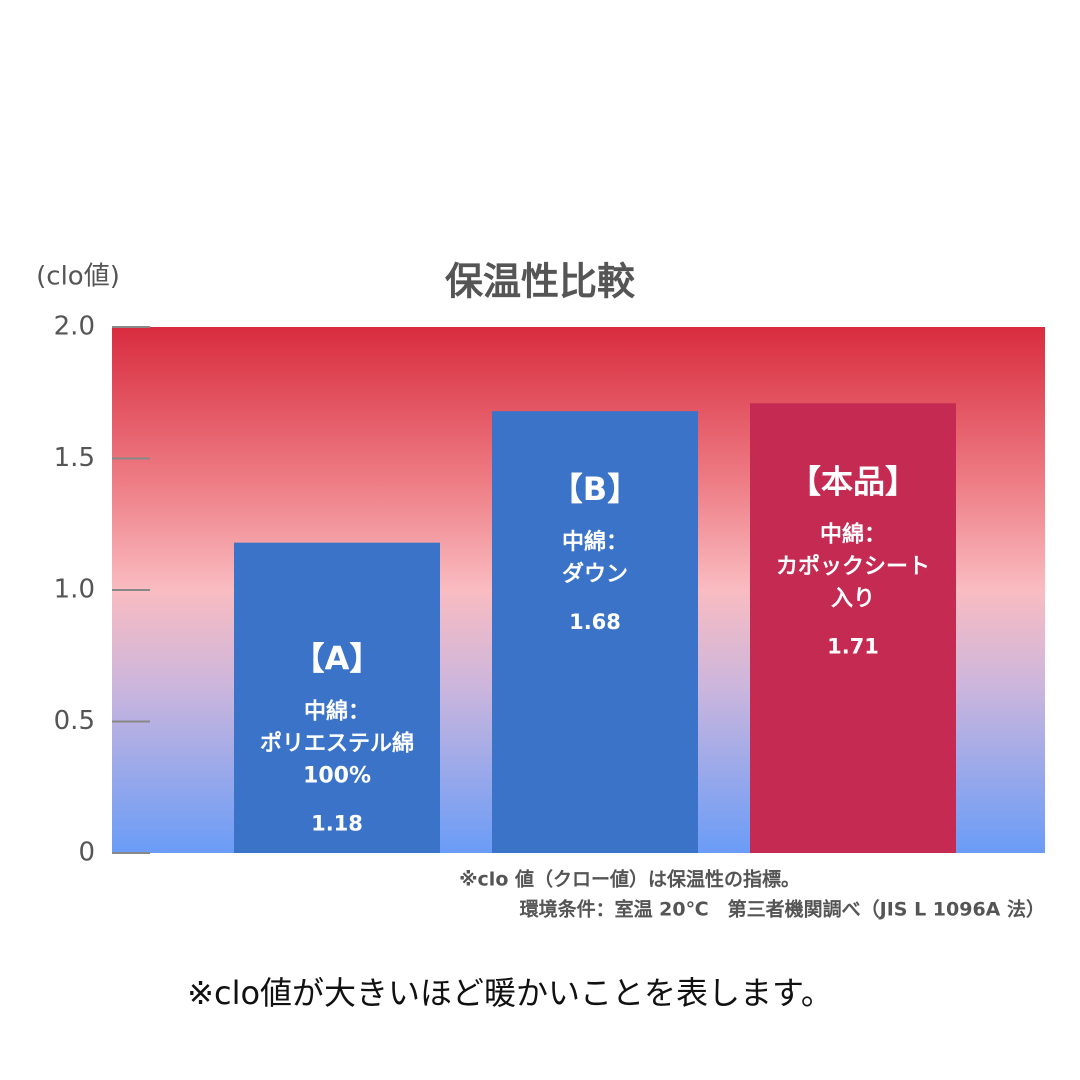 This screenshot has height=1080, width=1080. Describe the element at coordinates (782, 909) in the screenshot. I see `note: 環境条件：室温 20℃ 第三者機関調べ（JIS L 1096A 法）` at that location.